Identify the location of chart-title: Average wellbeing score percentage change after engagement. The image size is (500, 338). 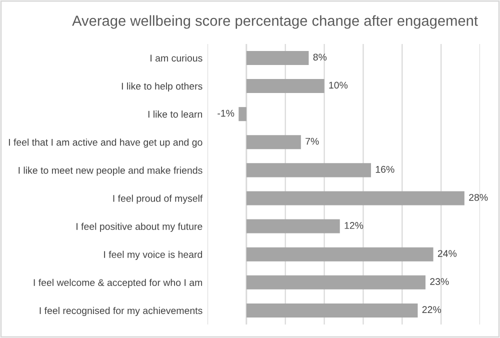
(275, 22).